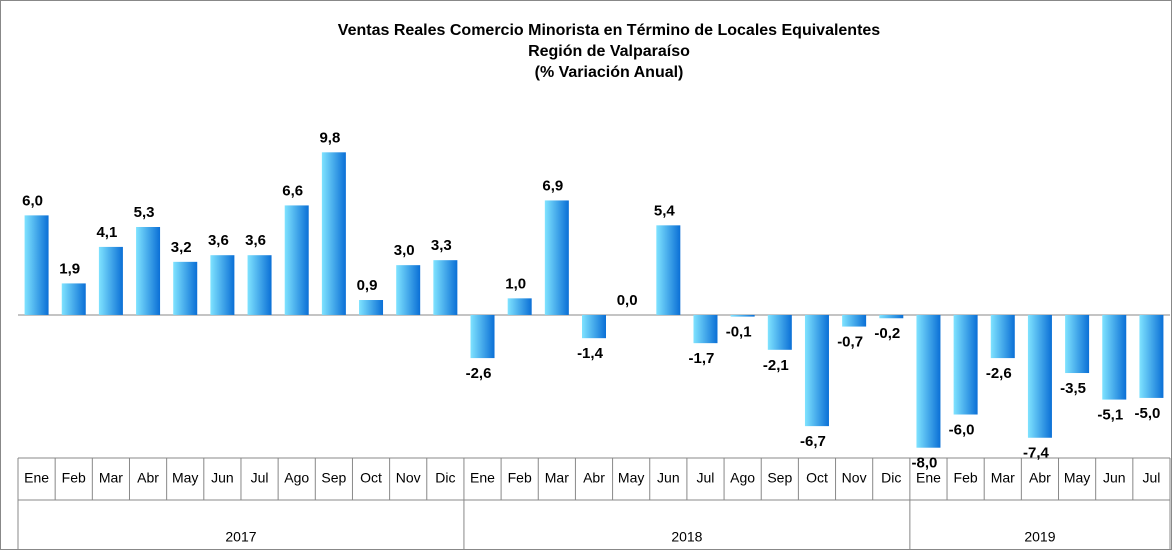  I want to click on data-label: -5,1, so click(1110, 415).